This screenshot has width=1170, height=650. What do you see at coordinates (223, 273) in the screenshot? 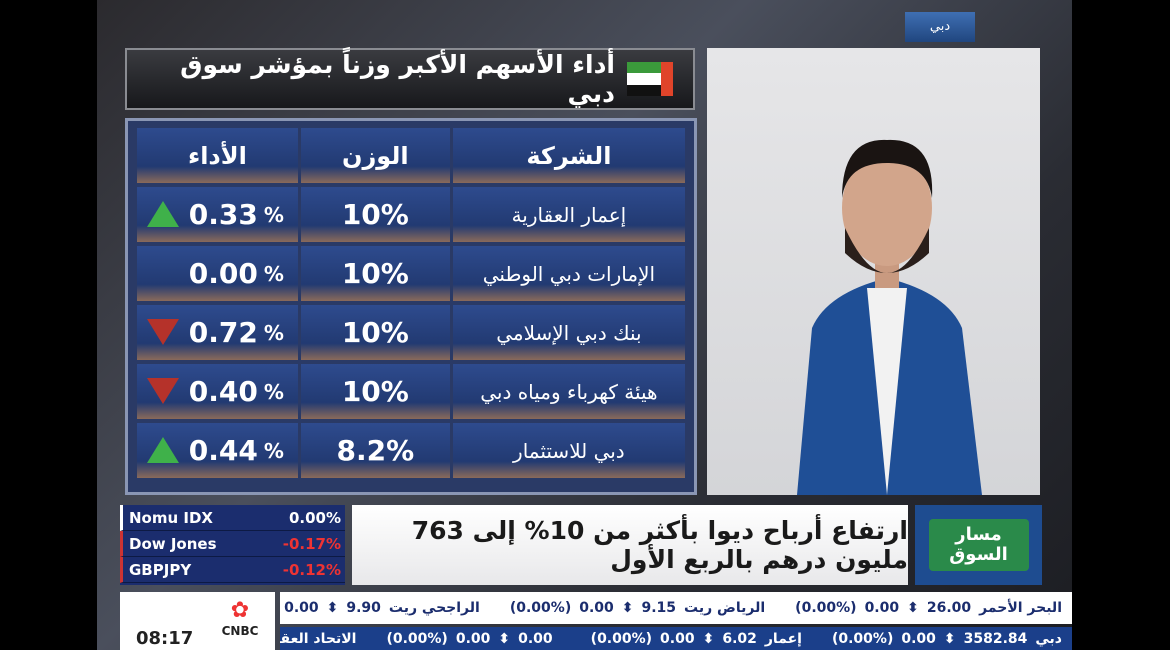
I see `performance-value: 0.00` at bounding box center [223, 273].